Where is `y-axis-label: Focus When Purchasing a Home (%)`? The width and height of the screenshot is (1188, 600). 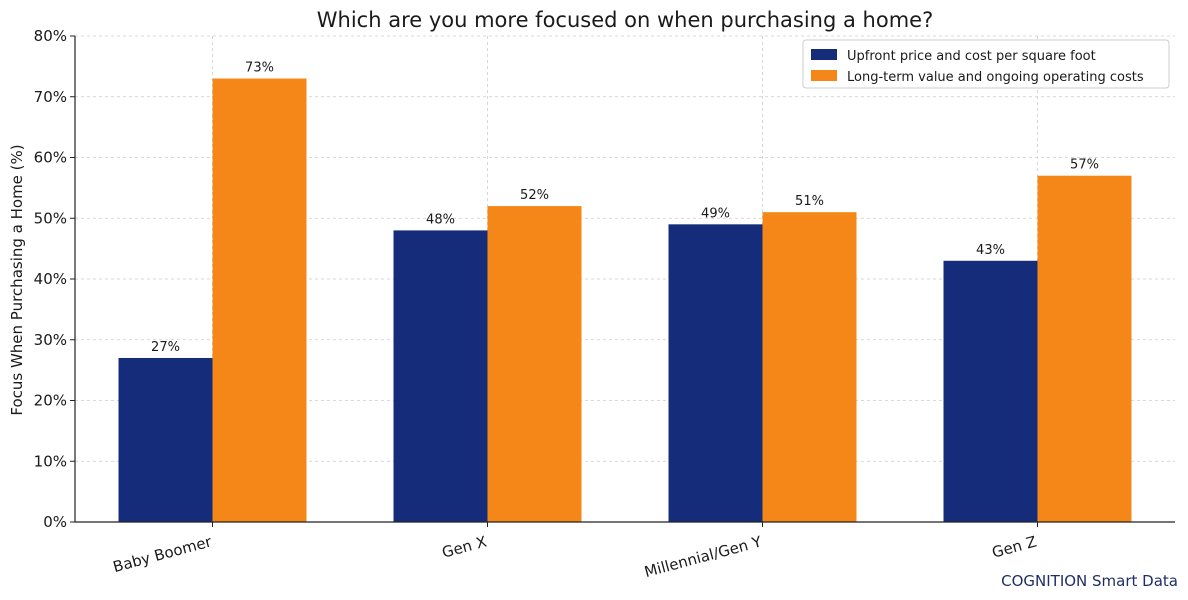
y-axis-label: Focus When Purchasing a Home (%) is located at coordinates (17, 279).